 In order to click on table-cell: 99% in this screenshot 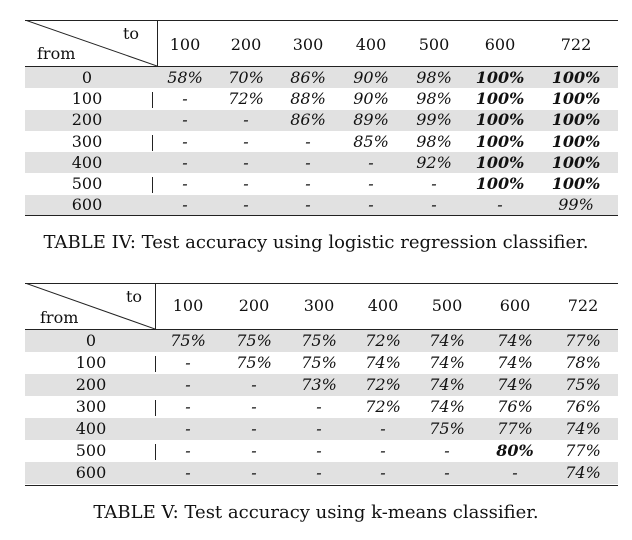, I will do `click(434, 120)`.